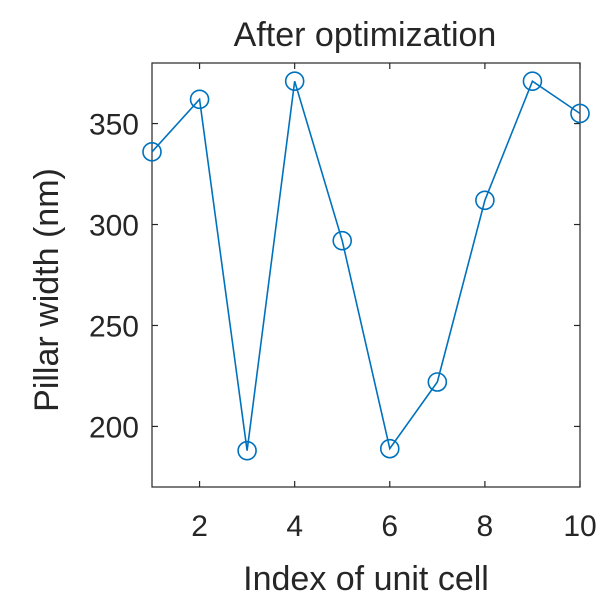 This screenshot has height=599, width=596. Describe the element at coordinates (114, 326) in the screenshot. I see `y-tick-label: 250` at that location.